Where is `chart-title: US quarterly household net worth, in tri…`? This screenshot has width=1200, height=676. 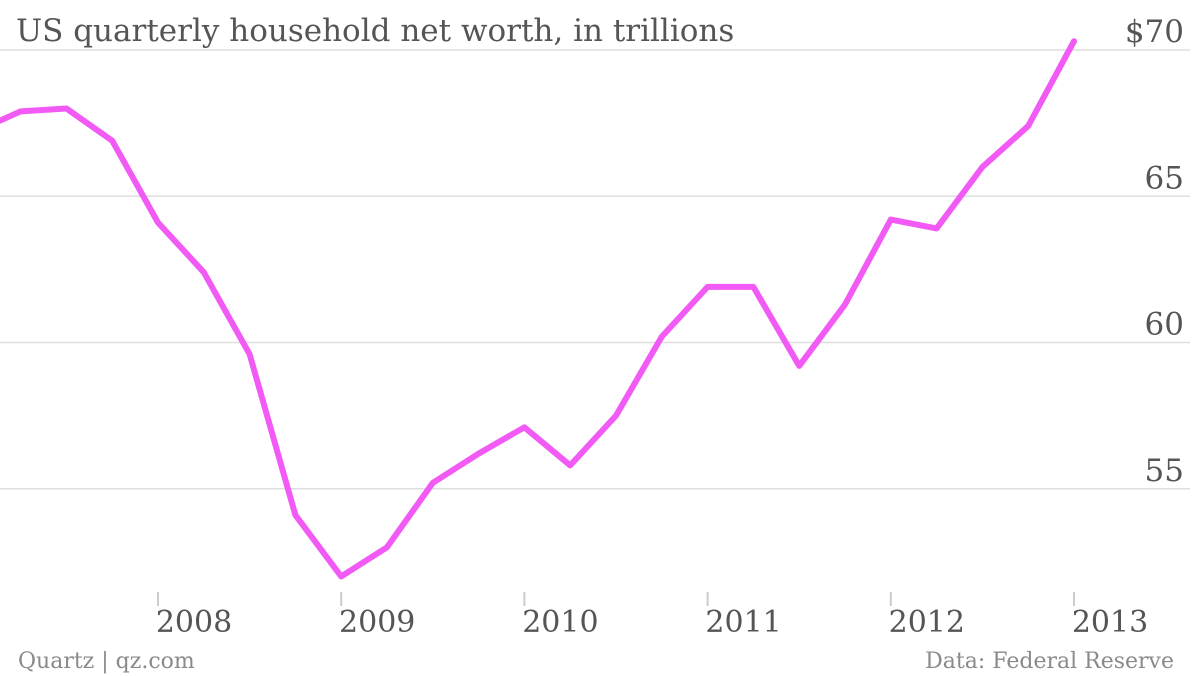
chart-title: US quarterly household net worth, in tri… is located at coordinates (375, 31).